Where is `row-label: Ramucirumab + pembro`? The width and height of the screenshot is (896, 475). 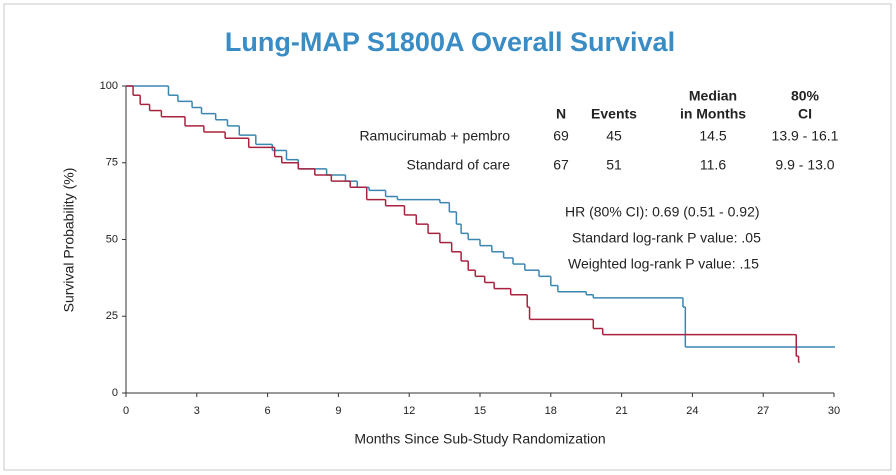 row-label: Ramucirumab + pembro is located at coordinates (434, 136).